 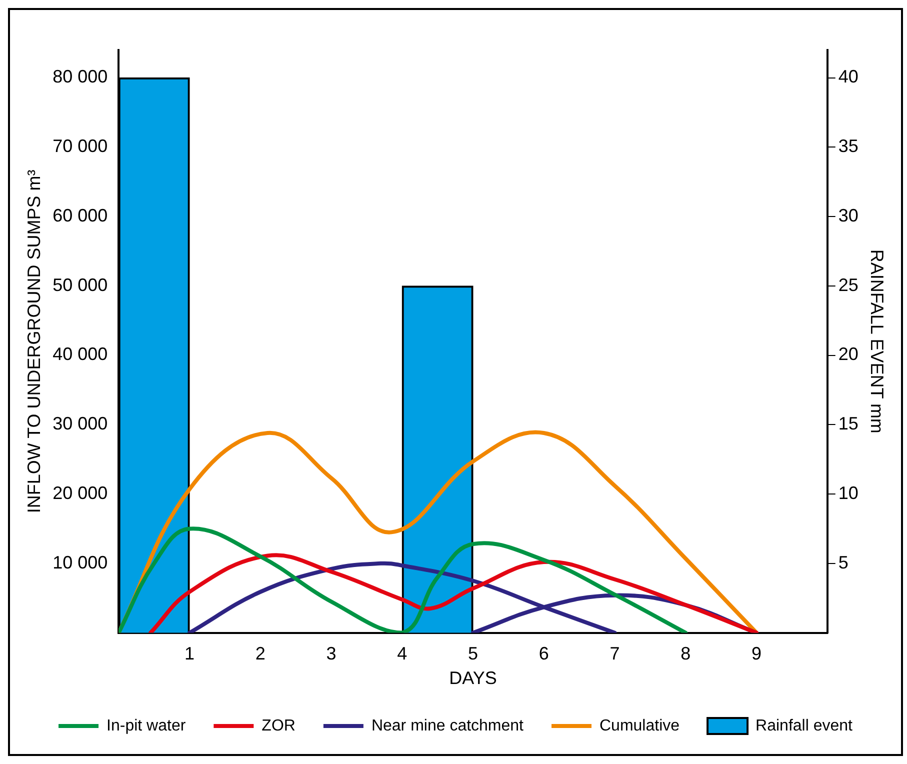 What do you see at coordinates (848, 284) in the screenshot?
I see `y2-tick-label: 25` at bounding box center [848, 284].